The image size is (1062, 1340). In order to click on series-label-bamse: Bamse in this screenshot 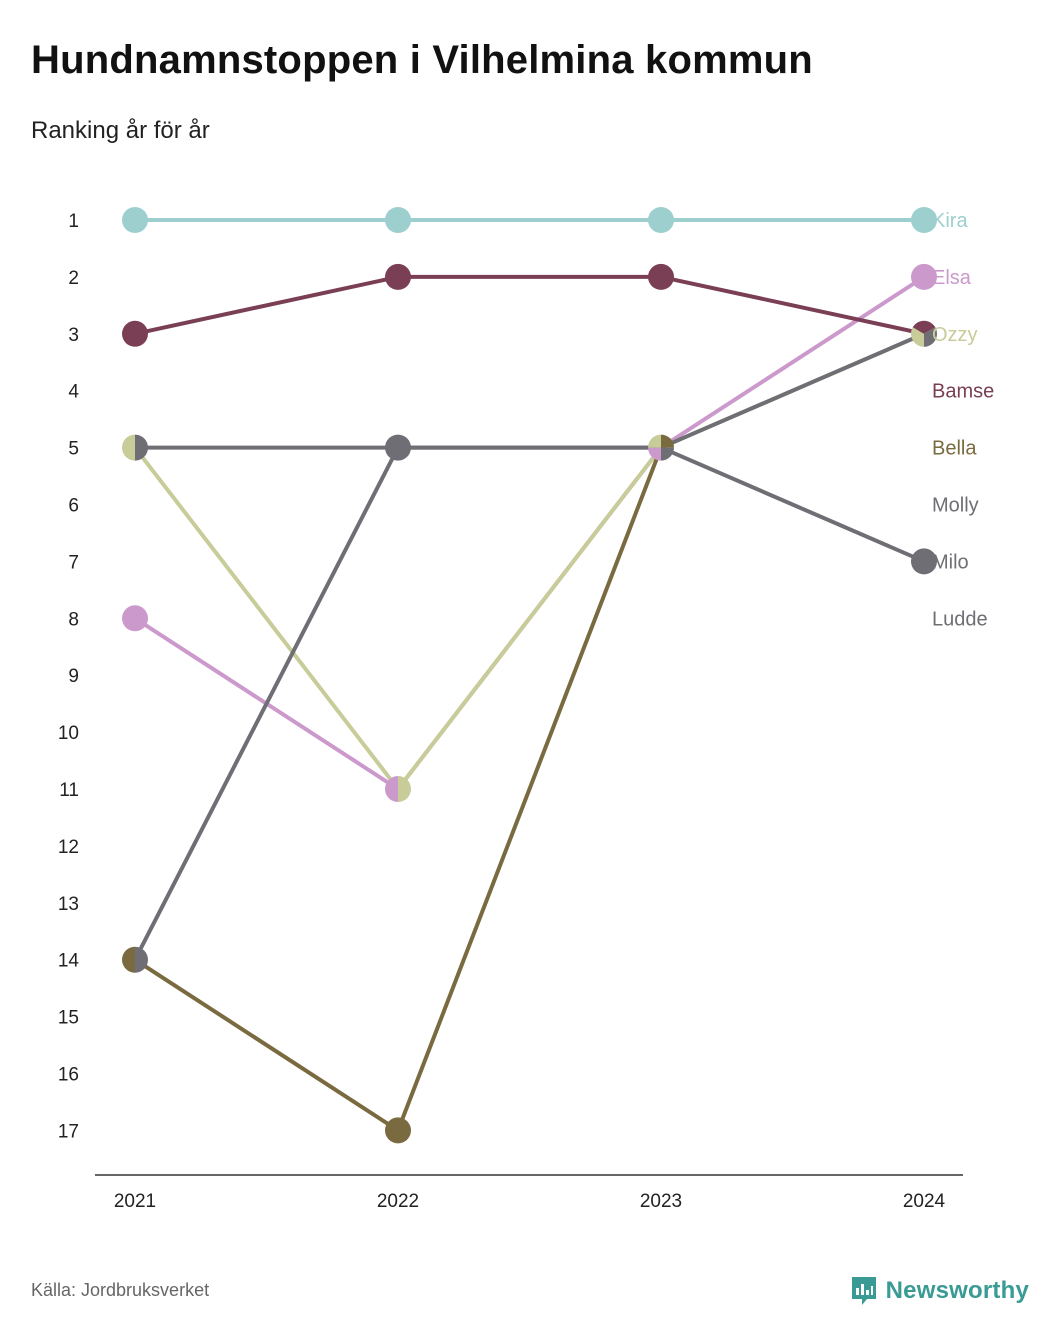, I will do `click(963, 392)`.